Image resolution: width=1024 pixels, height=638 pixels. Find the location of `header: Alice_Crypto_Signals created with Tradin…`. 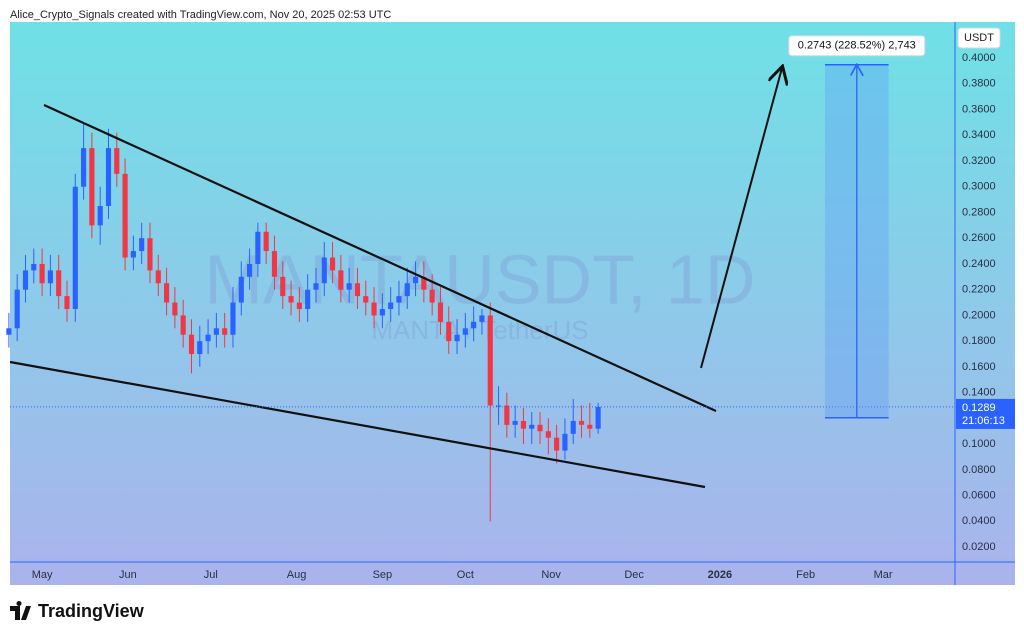

header: Alice_Crypto_Signals created with Tradin… is located at coordinates (200, 15).